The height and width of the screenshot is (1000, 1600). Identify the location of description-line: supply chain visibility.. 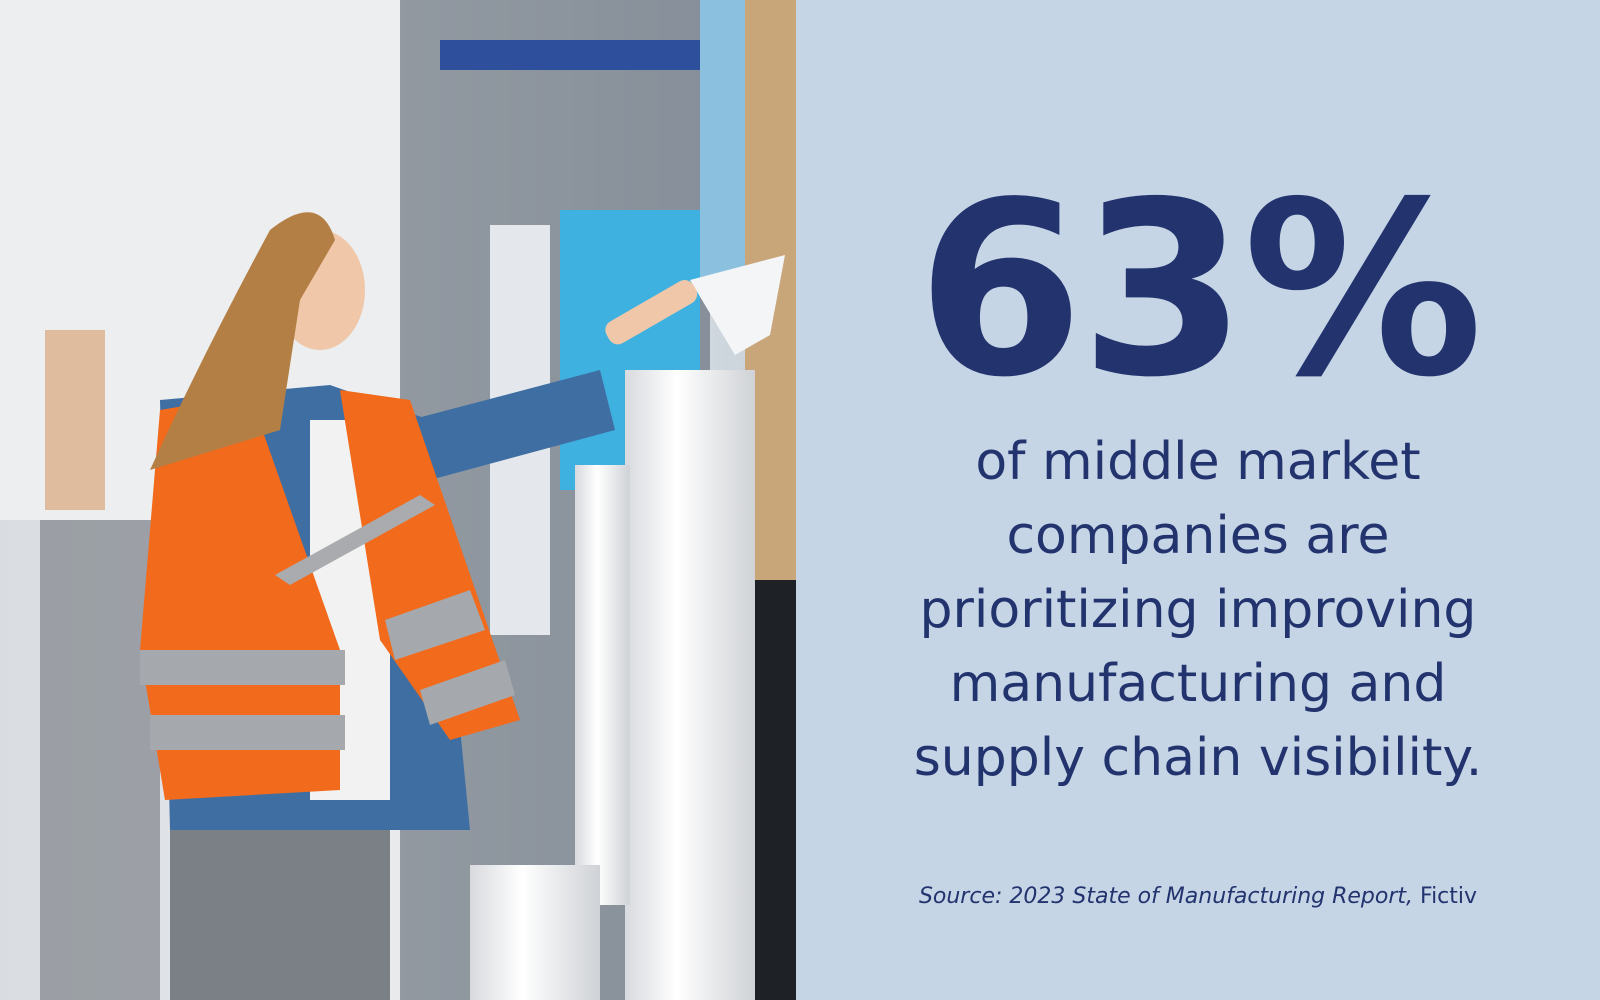
(1198, 758).